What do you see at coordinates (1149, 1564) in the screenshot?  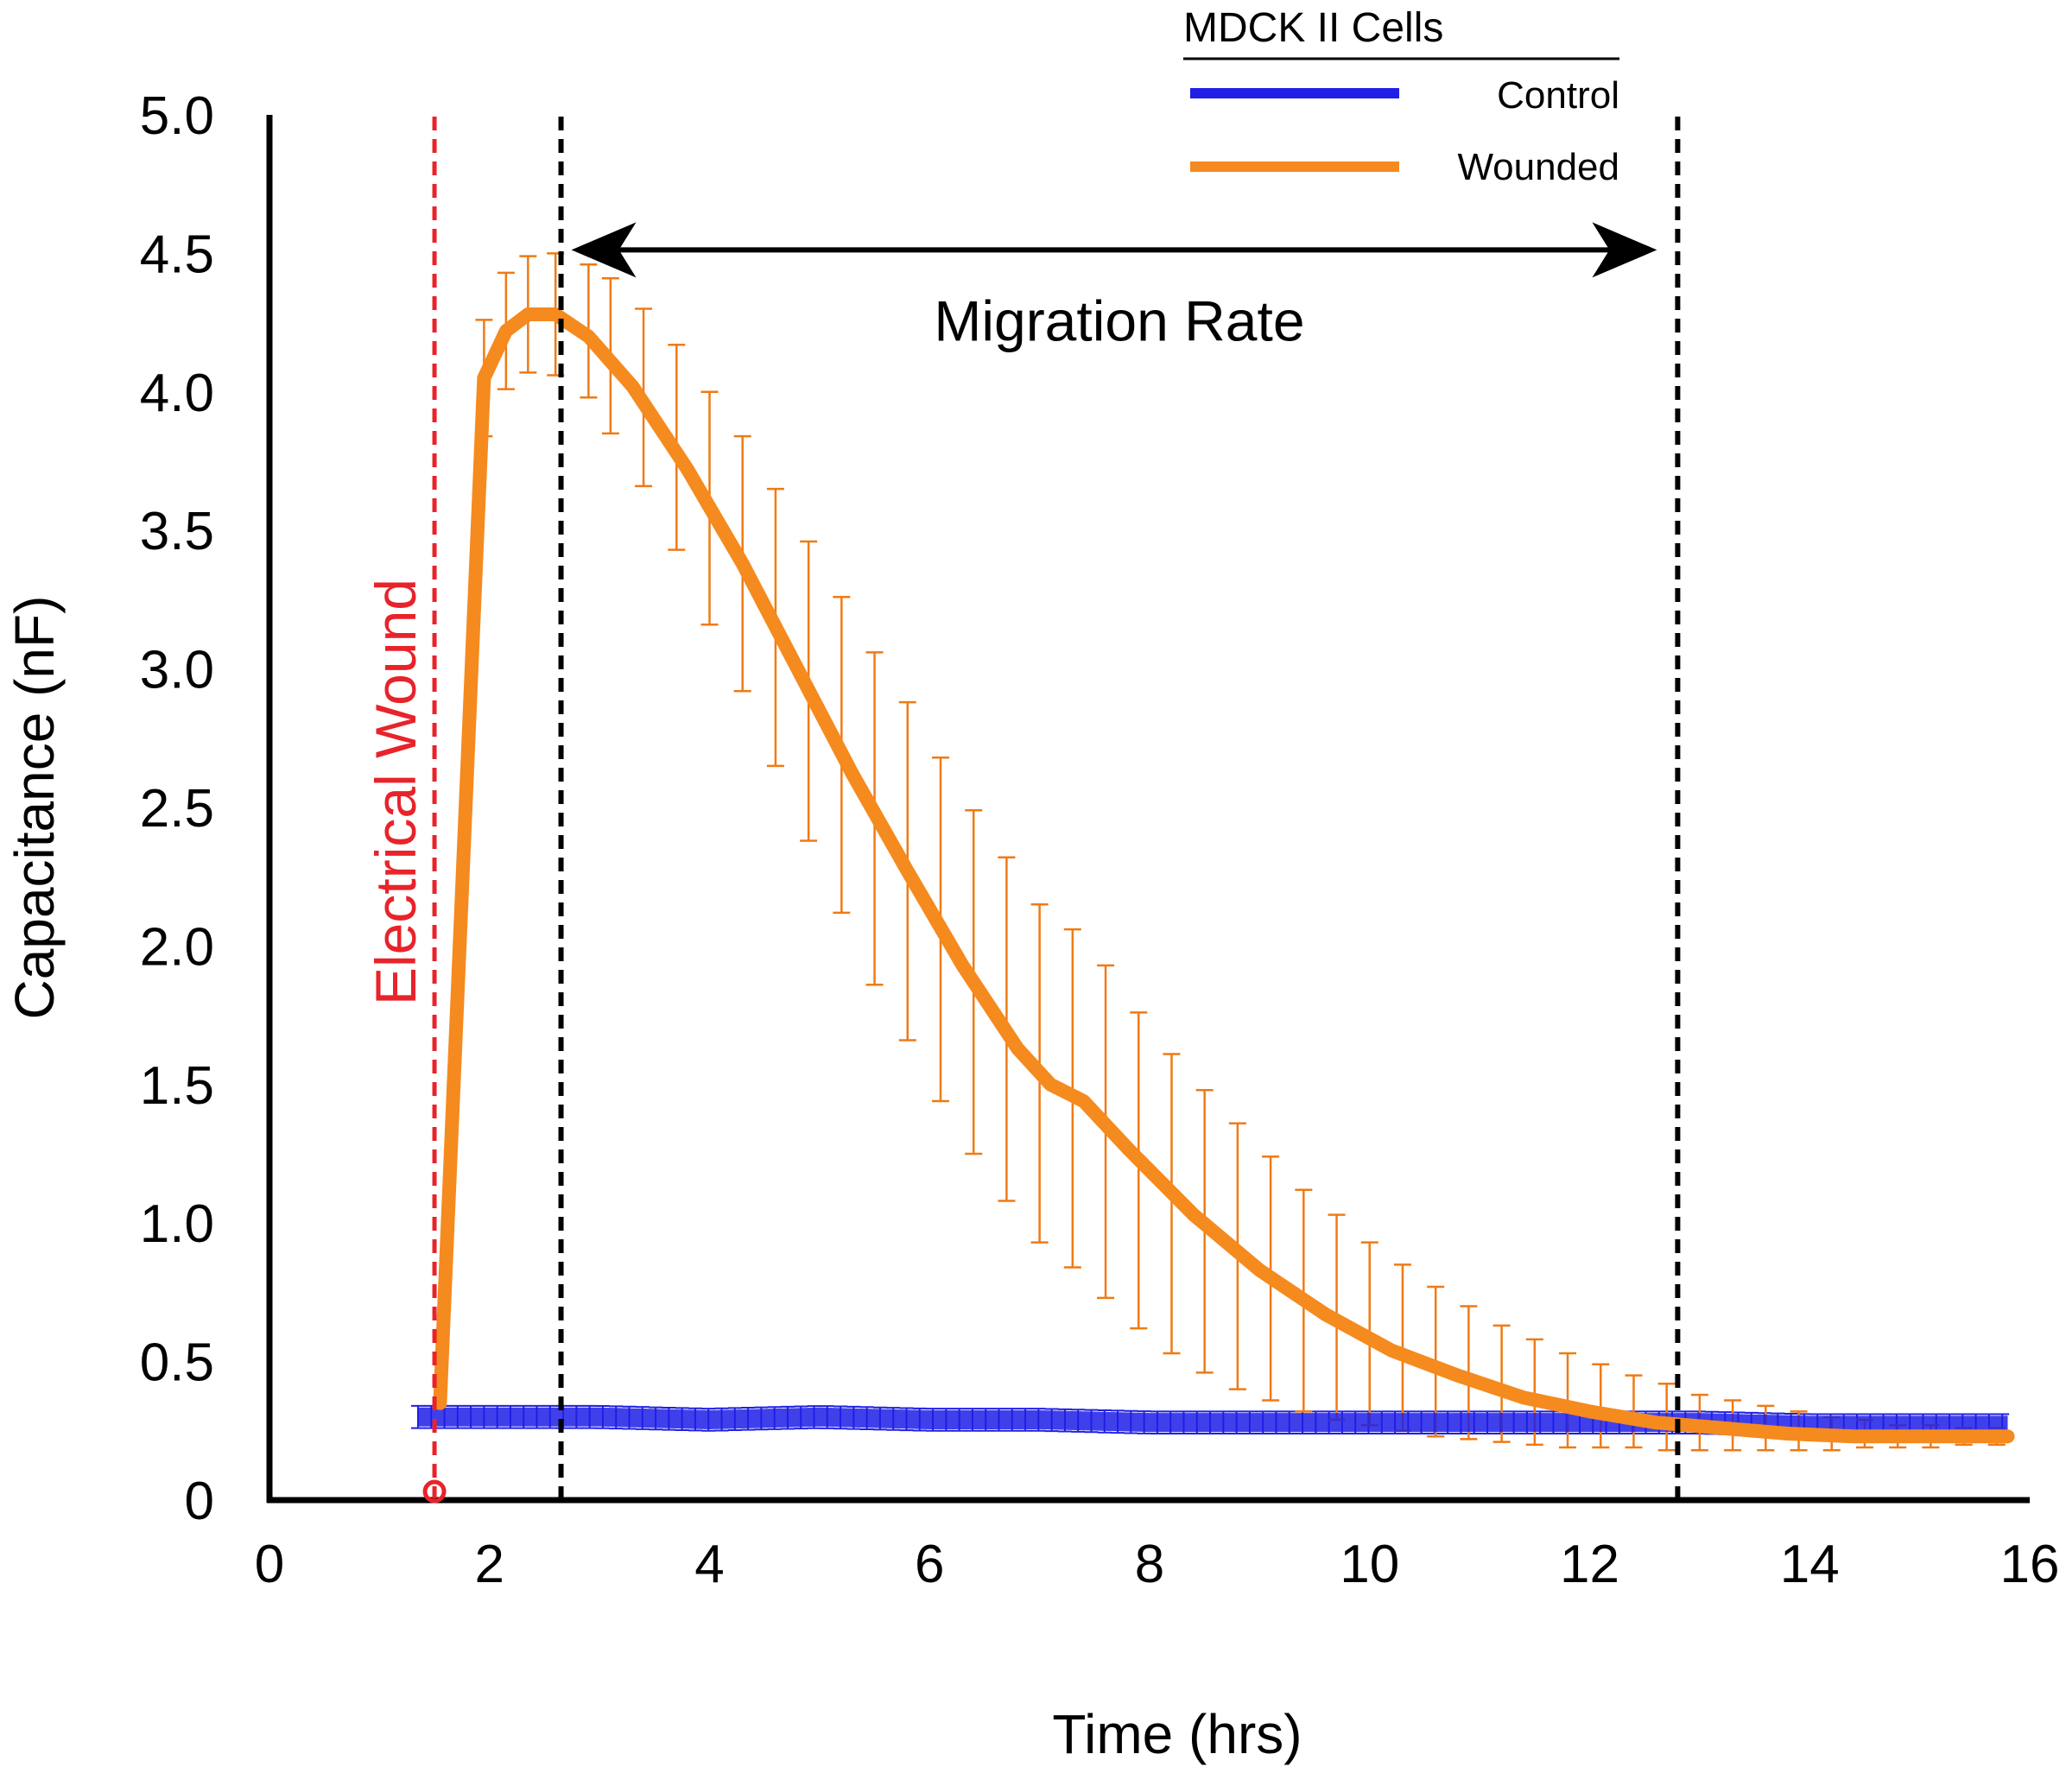 I see `x-tick-label: 8` at bounding box center [1149, 1564].